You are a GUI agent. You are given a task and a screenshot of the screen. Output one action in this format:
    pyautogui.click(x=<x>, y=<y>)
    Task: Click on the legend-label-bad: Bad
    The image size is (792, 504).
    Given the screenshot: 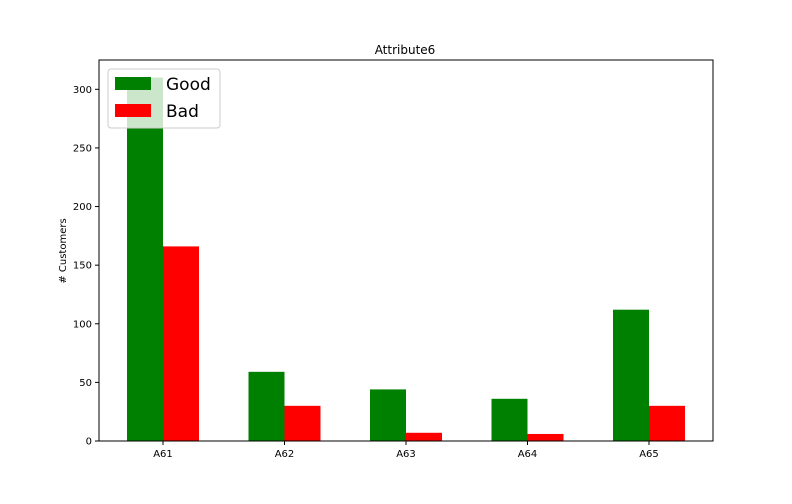 What is the action you would take?
    pyautogui.click(x=182, y=112)
    